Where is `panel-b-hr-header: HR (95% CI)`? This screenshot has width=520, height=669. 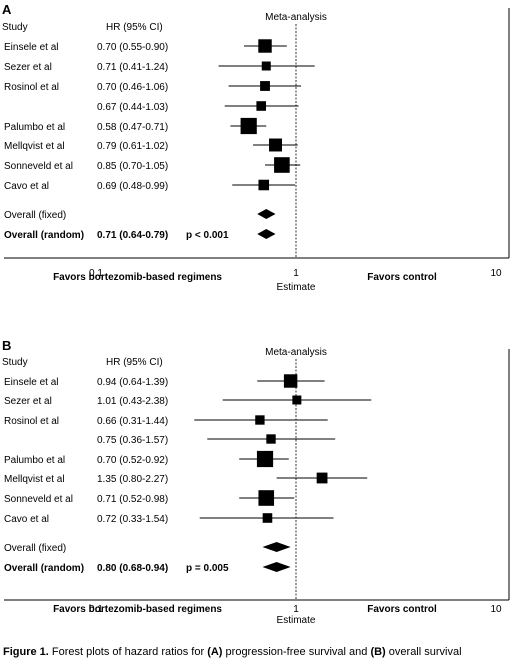 panel-b-hr-header: HR (95% CI) is located at coordinates (134, 362).